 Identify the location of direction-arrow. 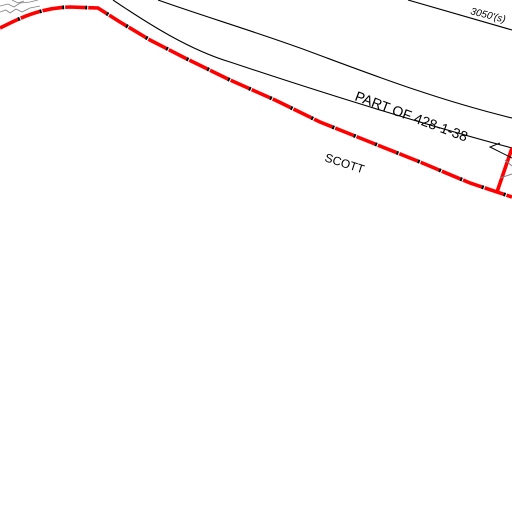
(500, 160).